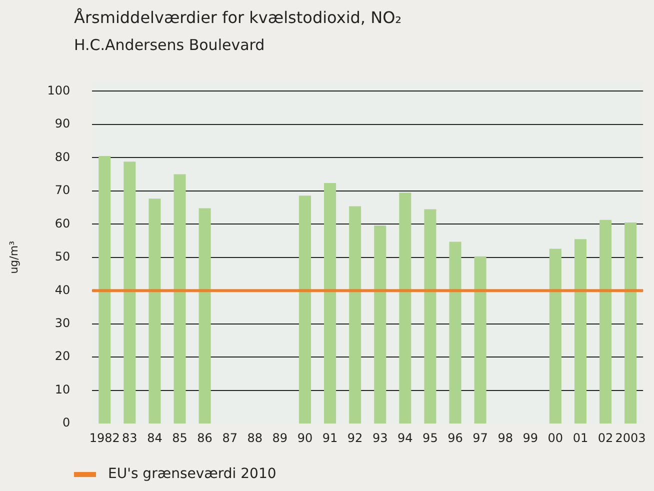 This screenshot has height=491, width=654. Describe the element at coordinates (62, 123) in the screenshot. I see `y-tick-label: 90` at that location.